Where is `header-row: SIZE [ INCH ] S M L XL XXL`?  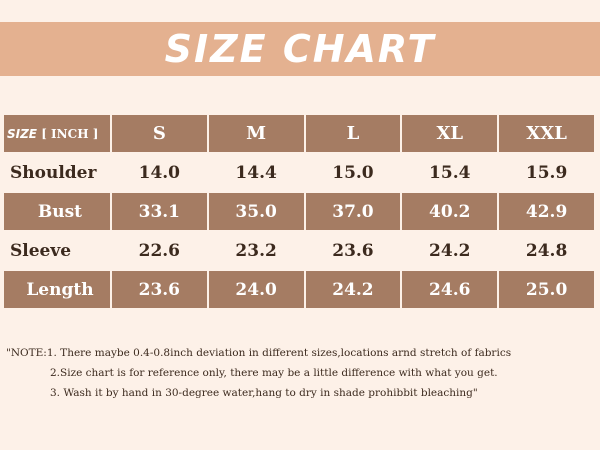
header-row: SIZE [ INCH ] S M L XL XXL is located at coordinates (299, 133).